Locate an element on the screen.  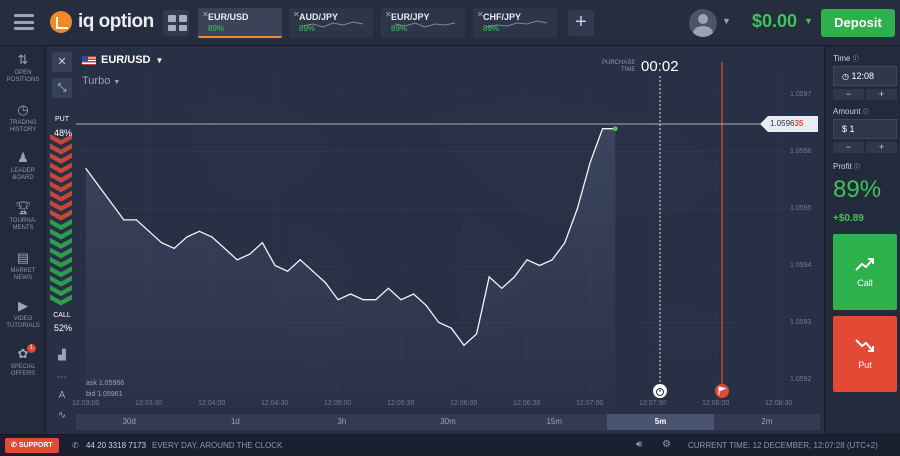
y-tick-label: 1.0592 is located at coordinates (801, 379).